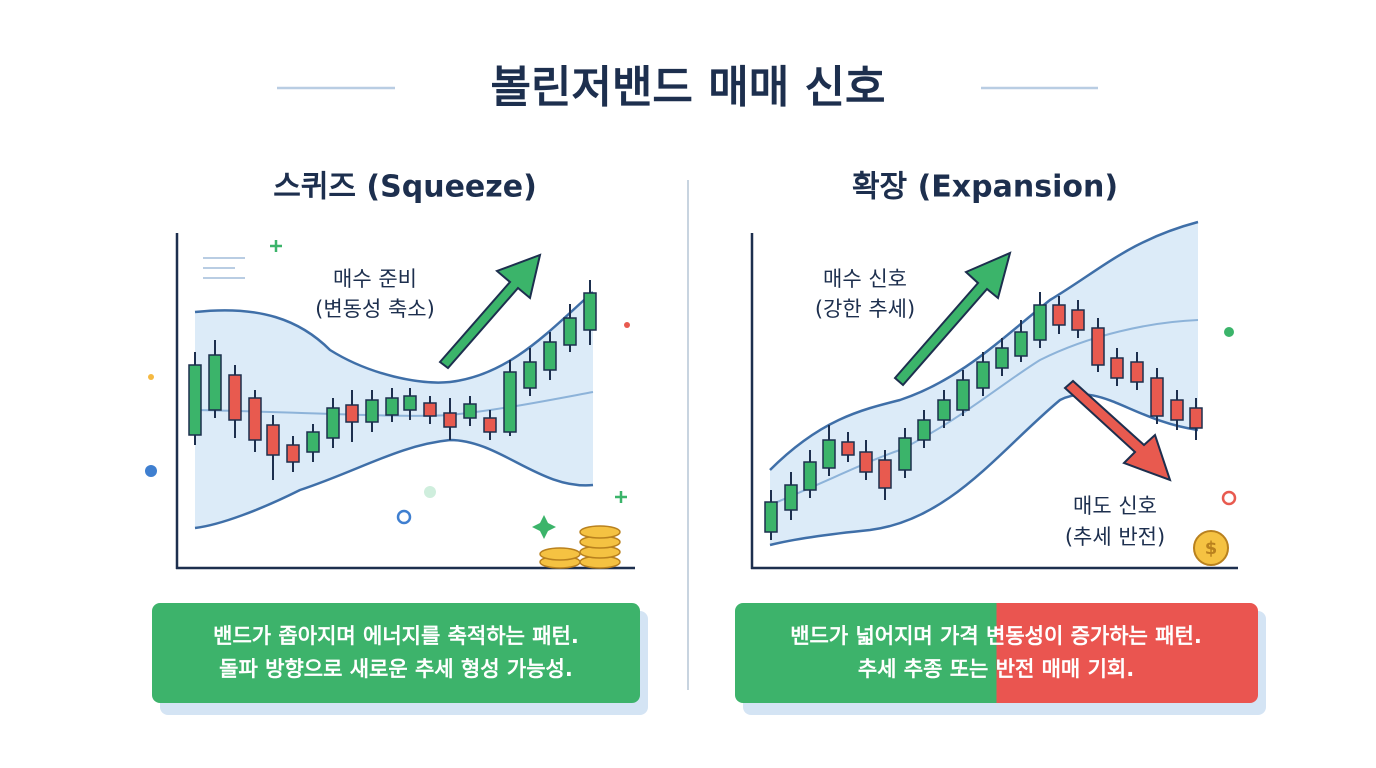 The height and width of the screenshot is (768, 1376). What do you see at coordinates (396, 636) in the screenshot?
I see `squeeze-caption: 밴드가 좁아지며 에너지를 축적하는 패턴.` at bounding box center [396, 636].